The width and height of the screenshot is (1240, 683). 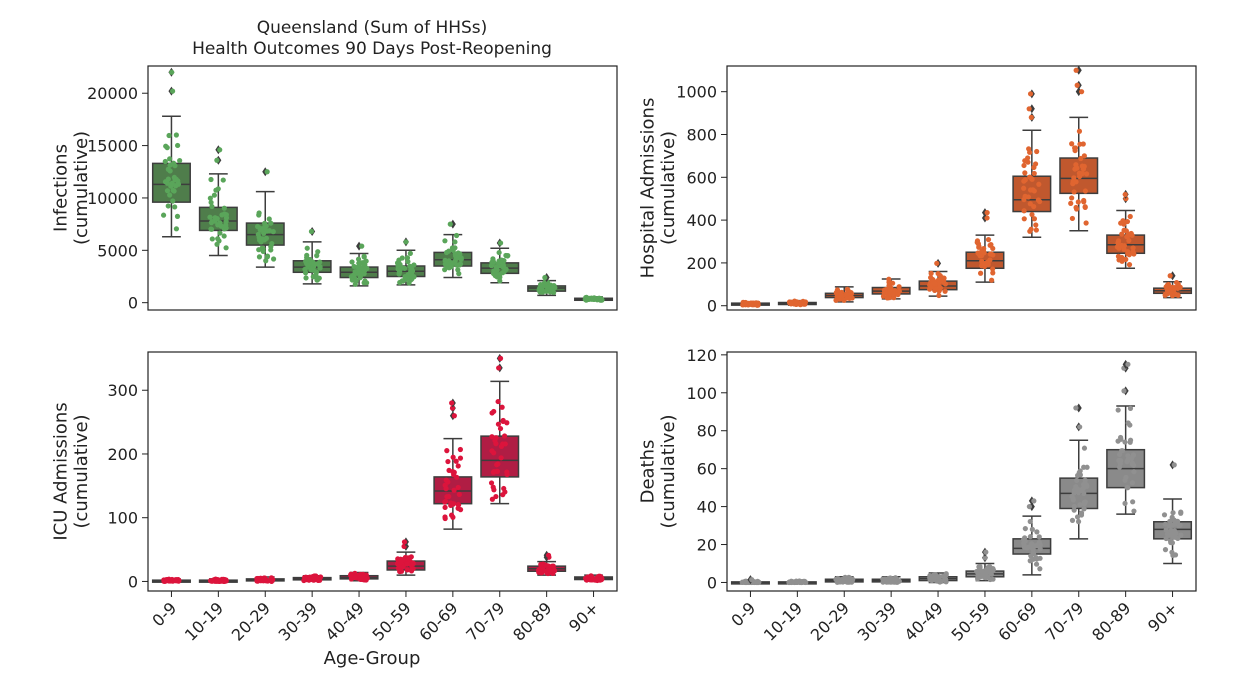 What do you see at coordinates (133, 303) in the screenshot?
I see `y-tick-label: 0` at bounding box center [133, 303].